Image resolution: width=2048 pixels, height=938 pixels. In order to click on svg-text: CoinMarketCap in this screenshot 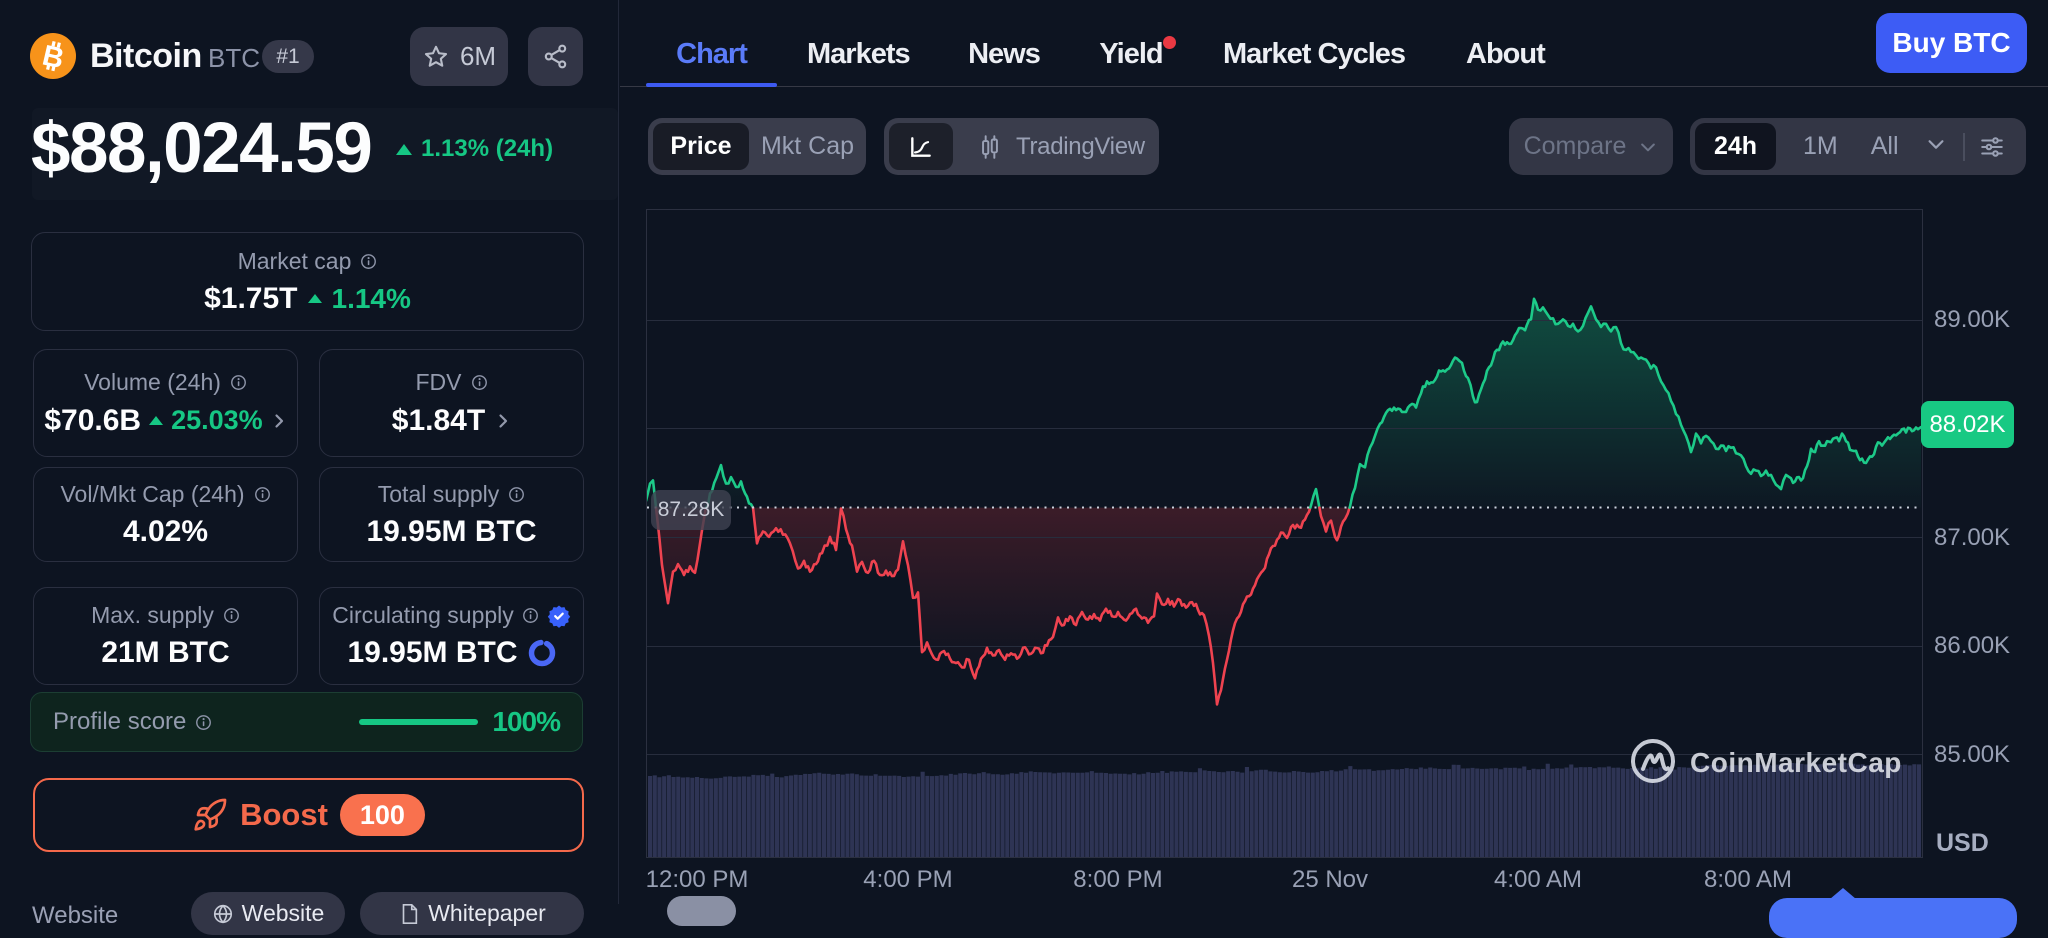, I will do `click(1796, 762)`.